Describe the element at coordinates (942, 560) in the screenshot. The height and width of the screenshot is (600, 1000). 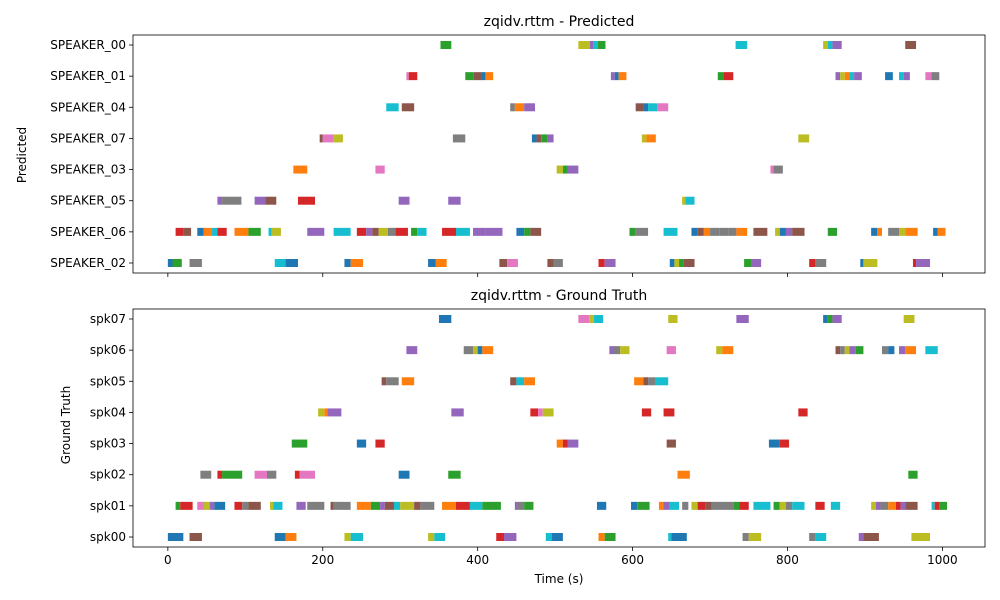
I see `x-tick-label: 1000` at that location.